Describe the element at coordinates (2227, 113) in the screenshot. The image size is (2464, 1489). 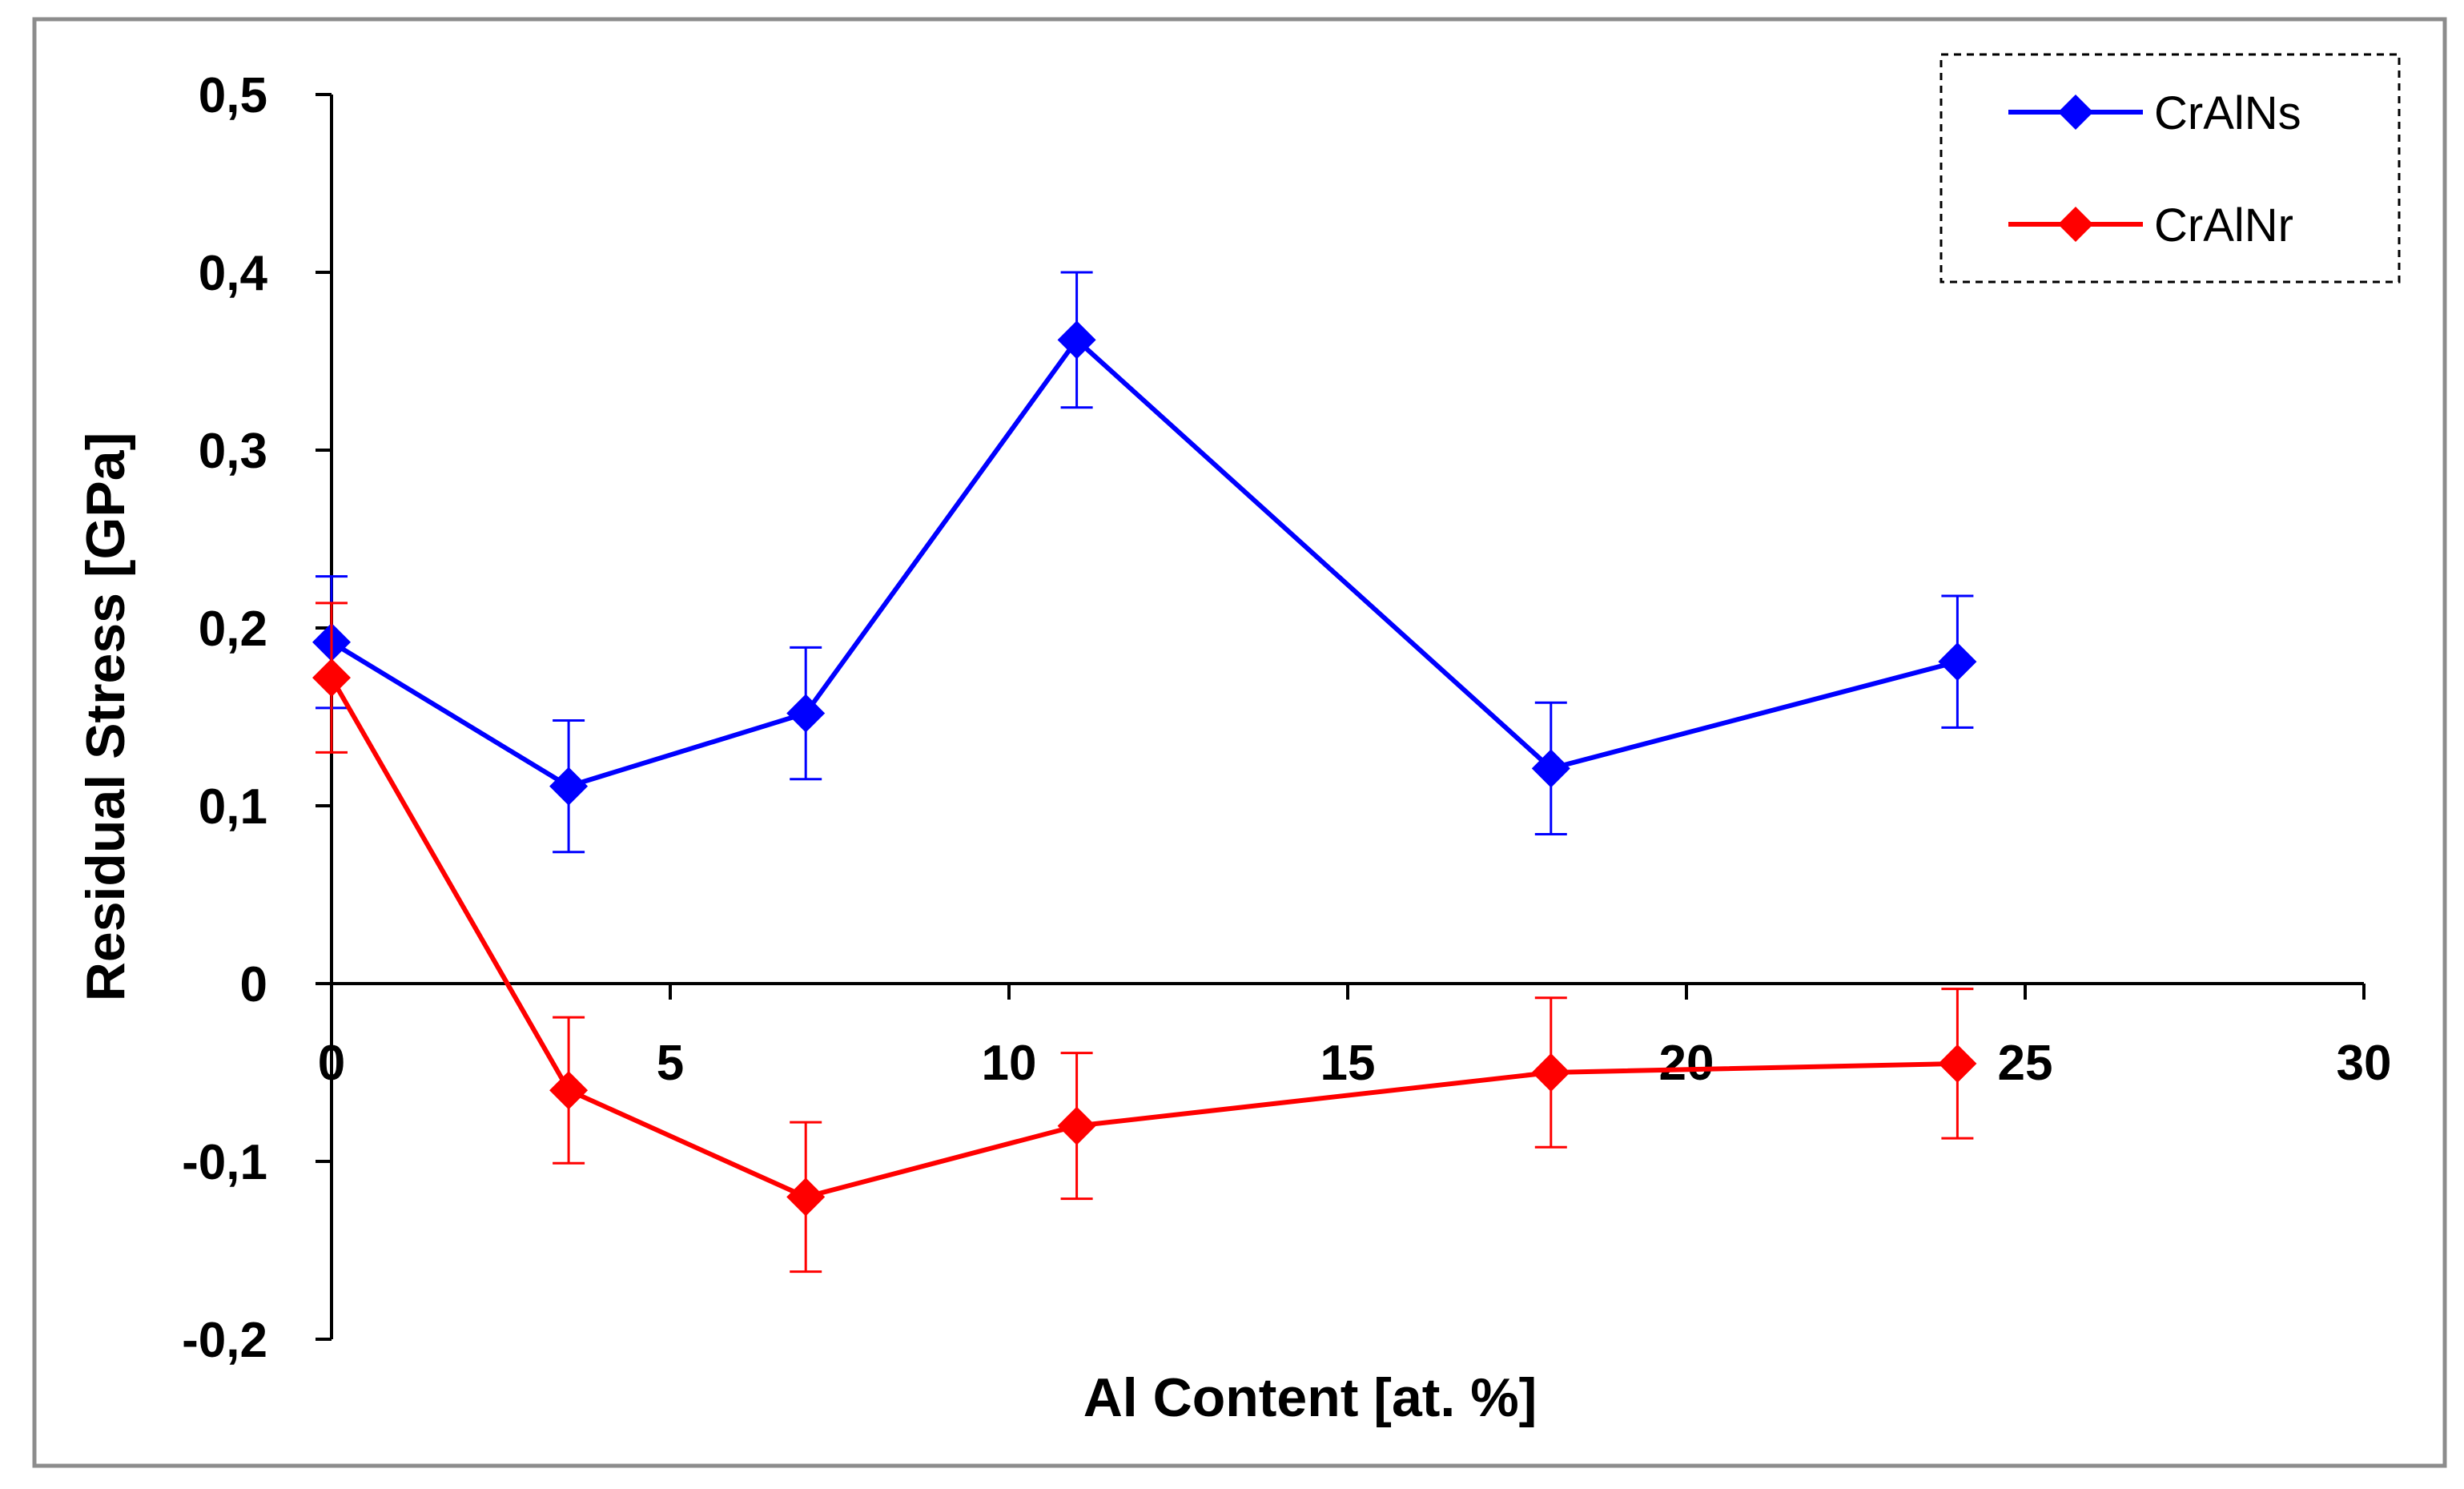
I see `legend-label: CrAlNs` at that location.